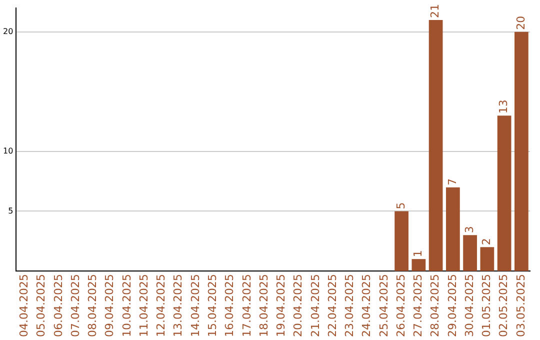 This screenshot has width=540, height=340. What do you see at coordinates (247, 306) in the screenshot?
I see `x-tick-label: 17.04.2025` at bounding box center [247, 306].